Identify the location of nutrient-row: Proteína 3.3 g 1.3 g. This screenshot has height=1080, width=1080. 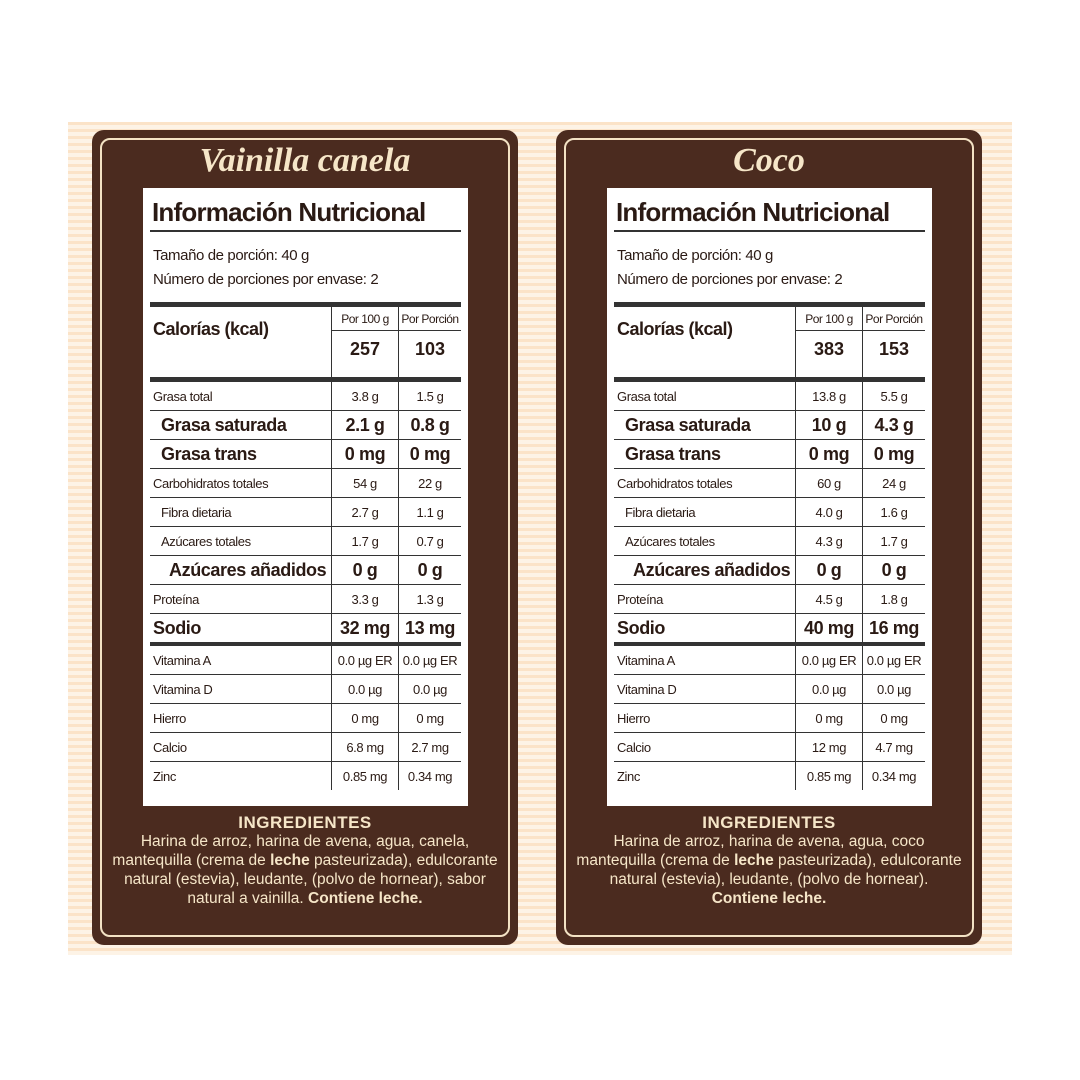
(305, 599).